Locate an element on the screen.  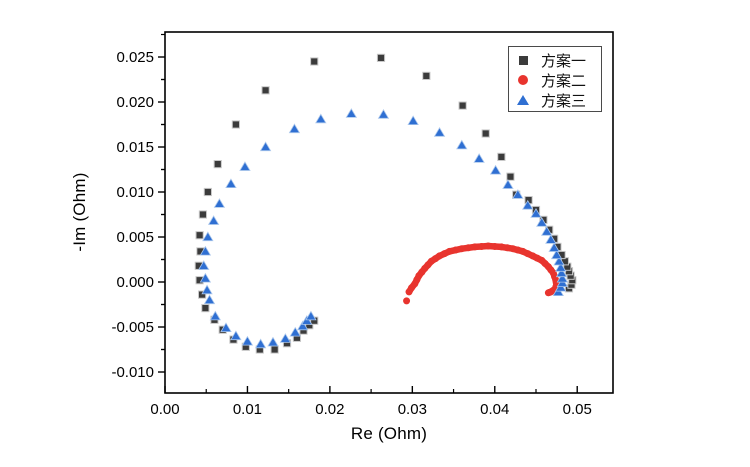
svg-text: 0.025 is located at coordinates (135, 57).